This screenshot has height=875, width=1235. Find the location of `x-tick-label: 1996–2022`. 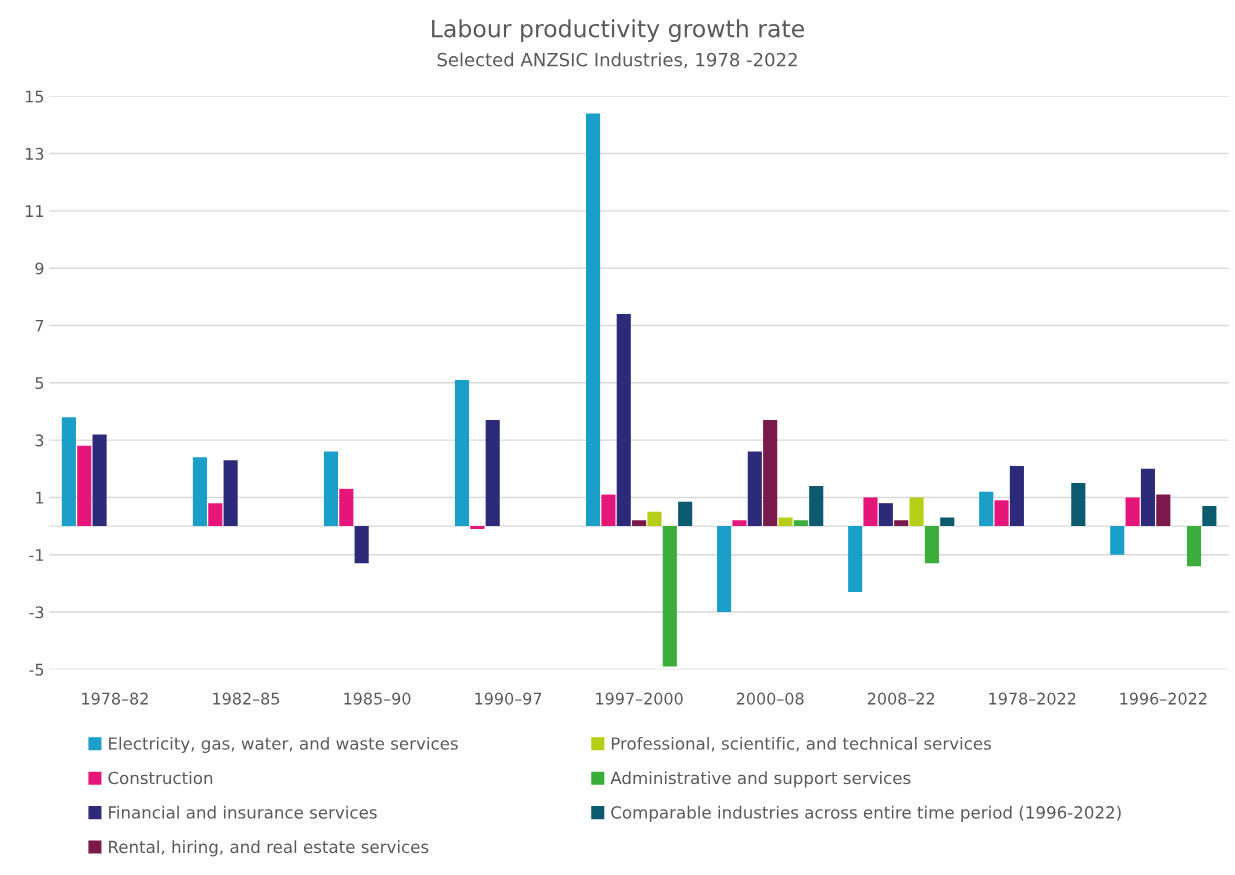

x-tick-label: 1996–2022 is located at coordinates (1163, 698).